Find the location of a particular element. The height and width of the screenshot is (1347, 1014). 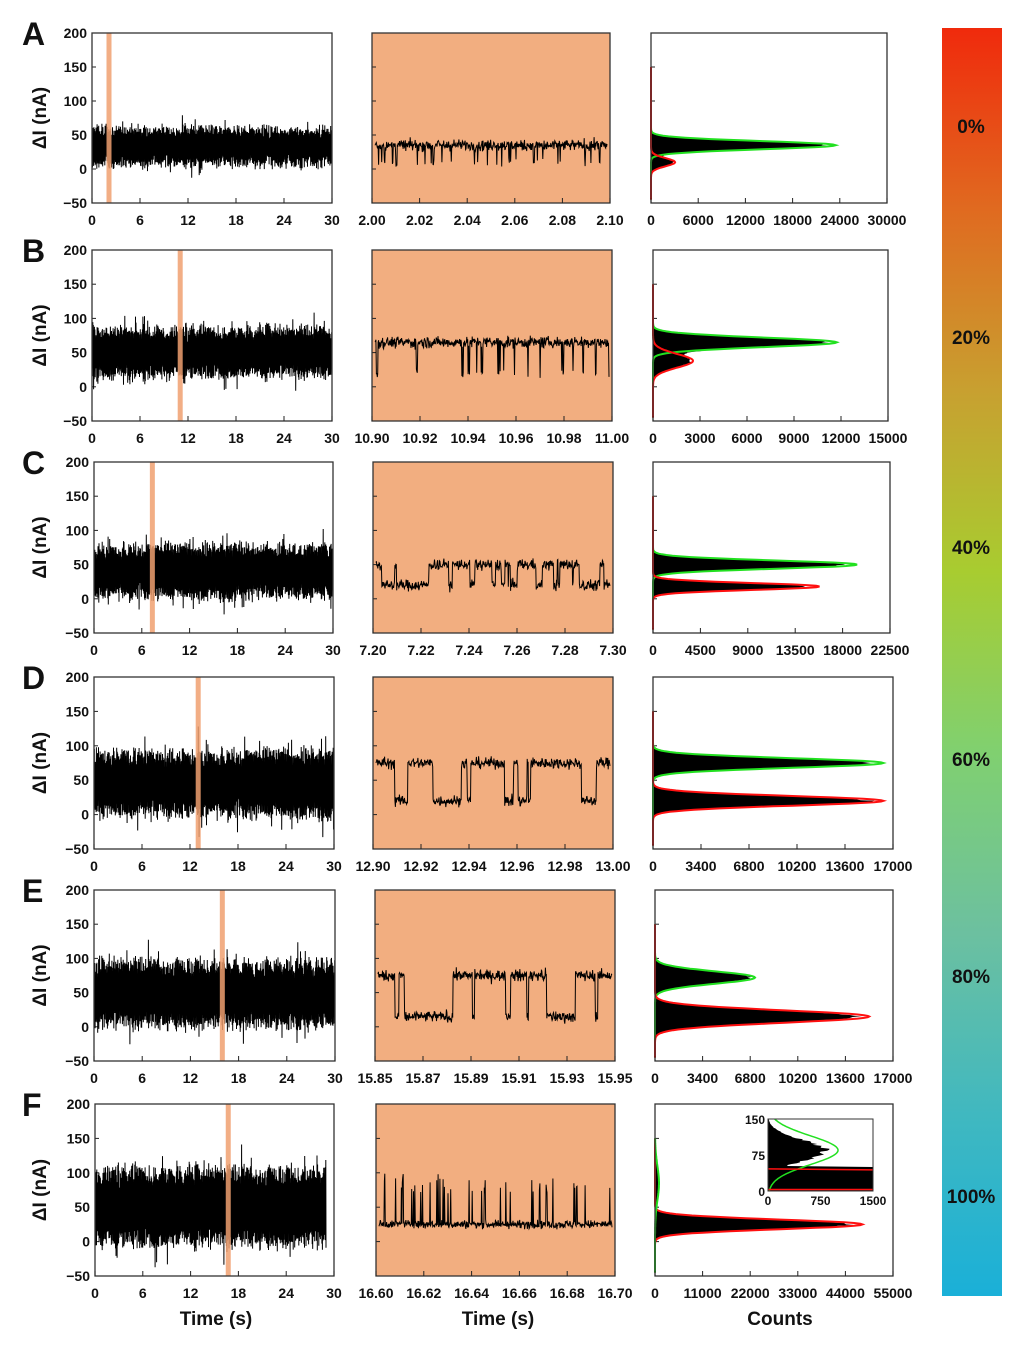

zoom-x-tick-label: 2.06 is located at coordinates (514, 220).